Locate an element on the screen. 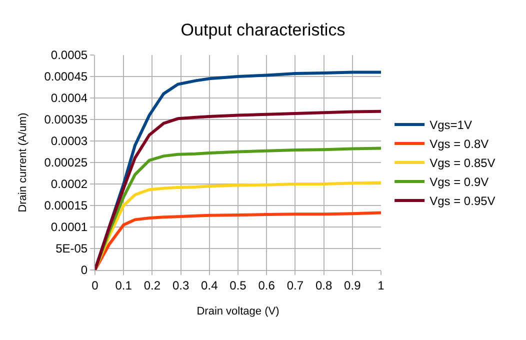 This screenshot has height=340, width=526. legend-label: Vgs = 0.95V is located at coordinates (463, 201).